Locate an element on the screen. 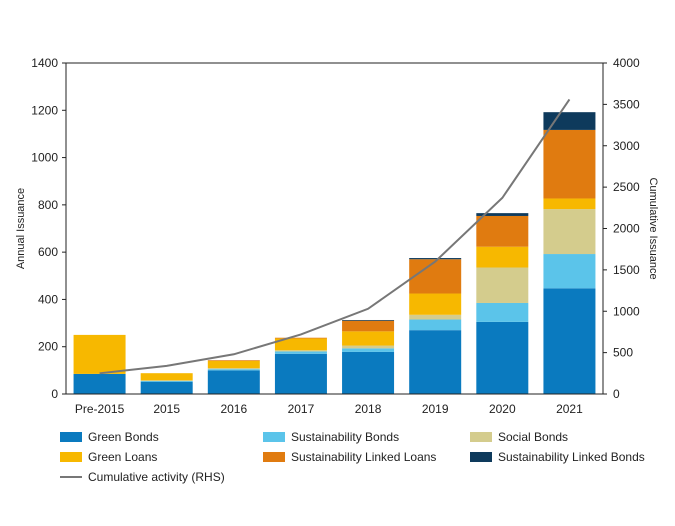  legend-label: Cumulative activity (RHS) is located at coordinates (156, 477).